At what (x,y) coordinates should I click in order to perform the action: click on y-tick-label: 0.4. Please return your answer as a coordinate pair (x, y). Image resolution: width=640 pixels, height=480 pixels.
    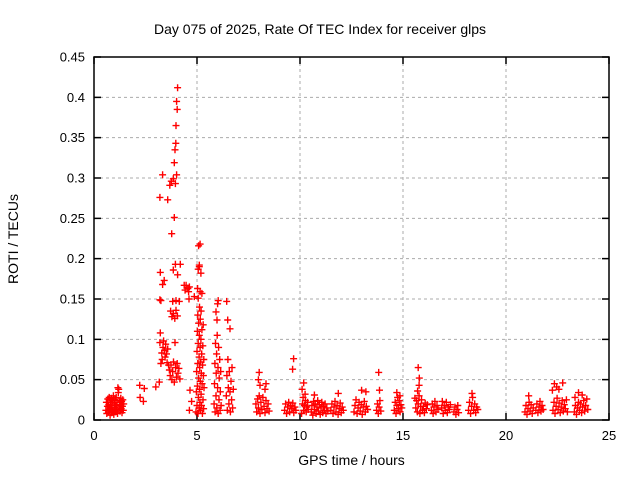
    Looking at the image, I should click on (76, 97).